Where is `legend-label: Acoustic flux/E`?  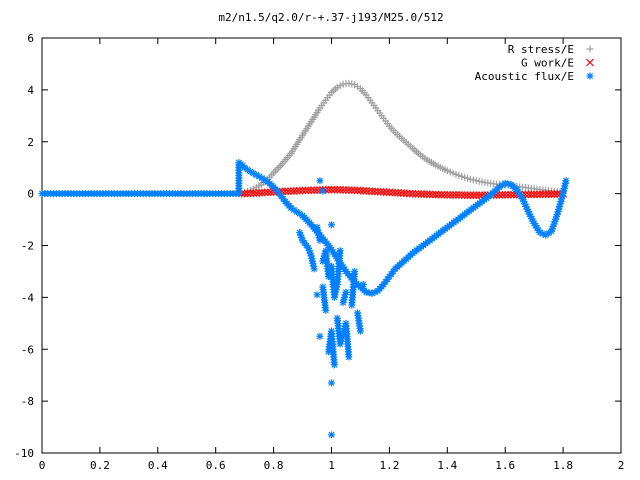 legend-label: Acoustic flux/E is located at coordinates (524, 76).